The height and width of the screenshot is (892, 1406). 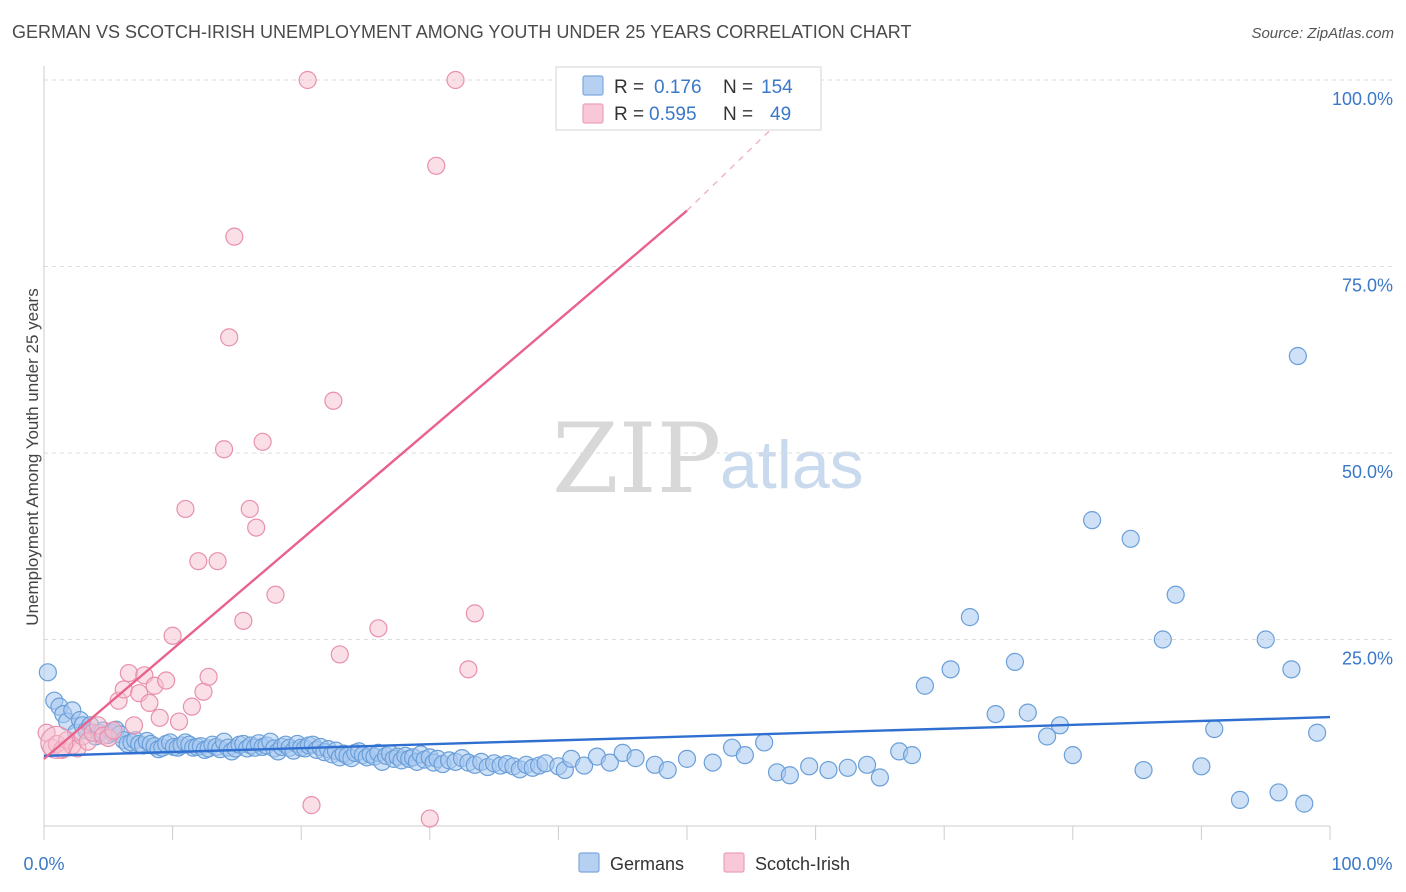 I want to click on chart-source: Source: ZipAtlas.com, so click(x=1322, y=33).